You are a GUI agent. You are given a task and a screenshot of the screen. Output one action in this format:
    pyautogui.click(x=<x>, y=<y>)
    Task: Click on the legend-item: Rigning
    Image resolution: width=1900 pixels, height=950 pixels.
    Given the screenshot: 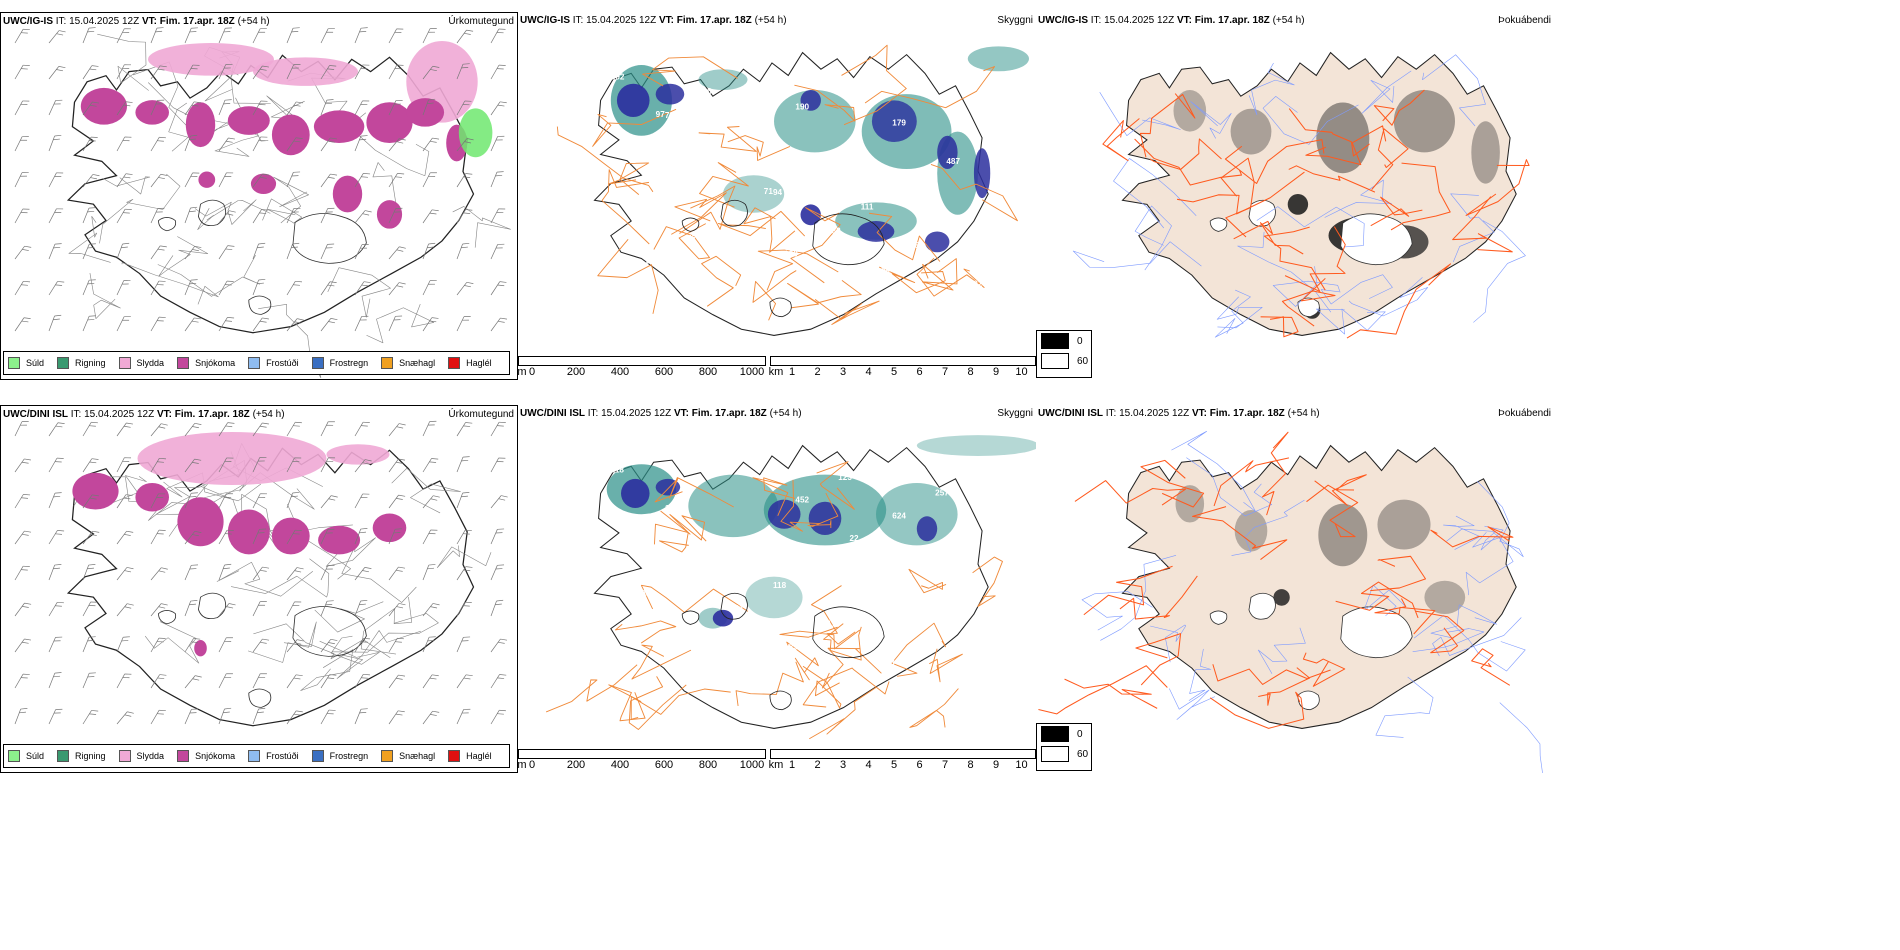 What is the action you would take?
    pyautogui.click(x=81, y=363)
    